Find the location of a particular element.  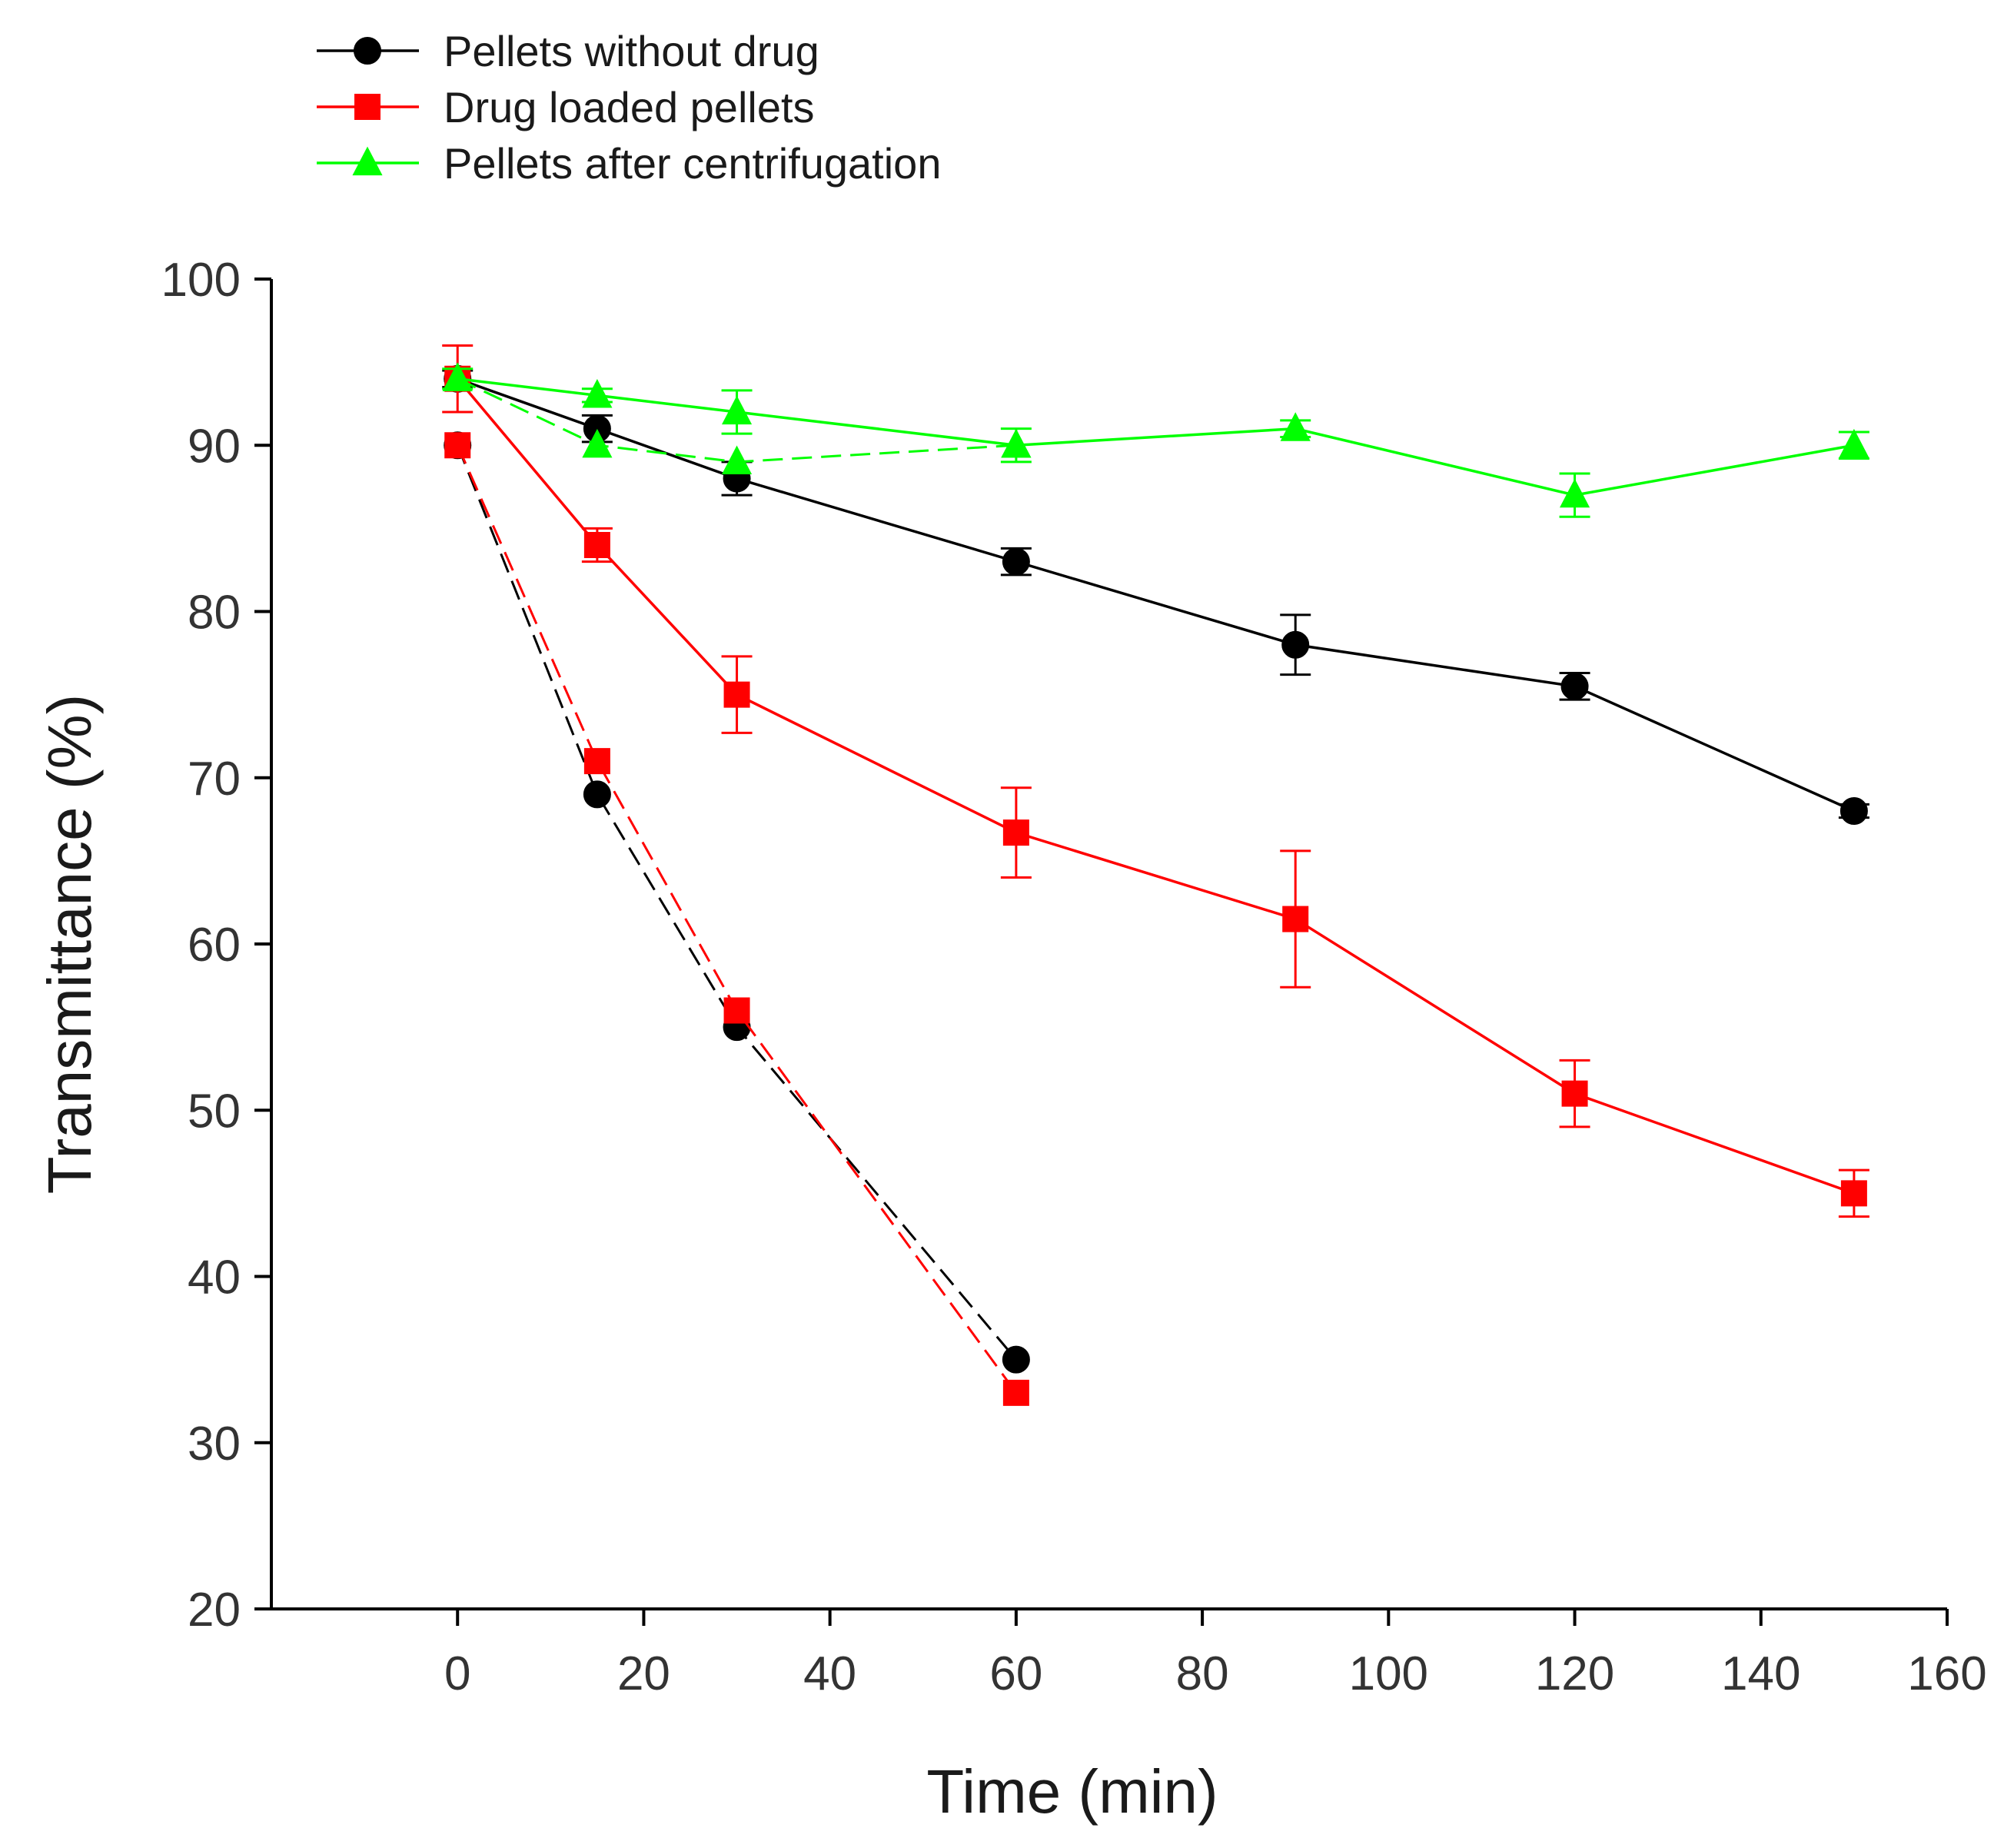

series-pellets-after-centrifugation-dashed is located at coordinates (737, 418).